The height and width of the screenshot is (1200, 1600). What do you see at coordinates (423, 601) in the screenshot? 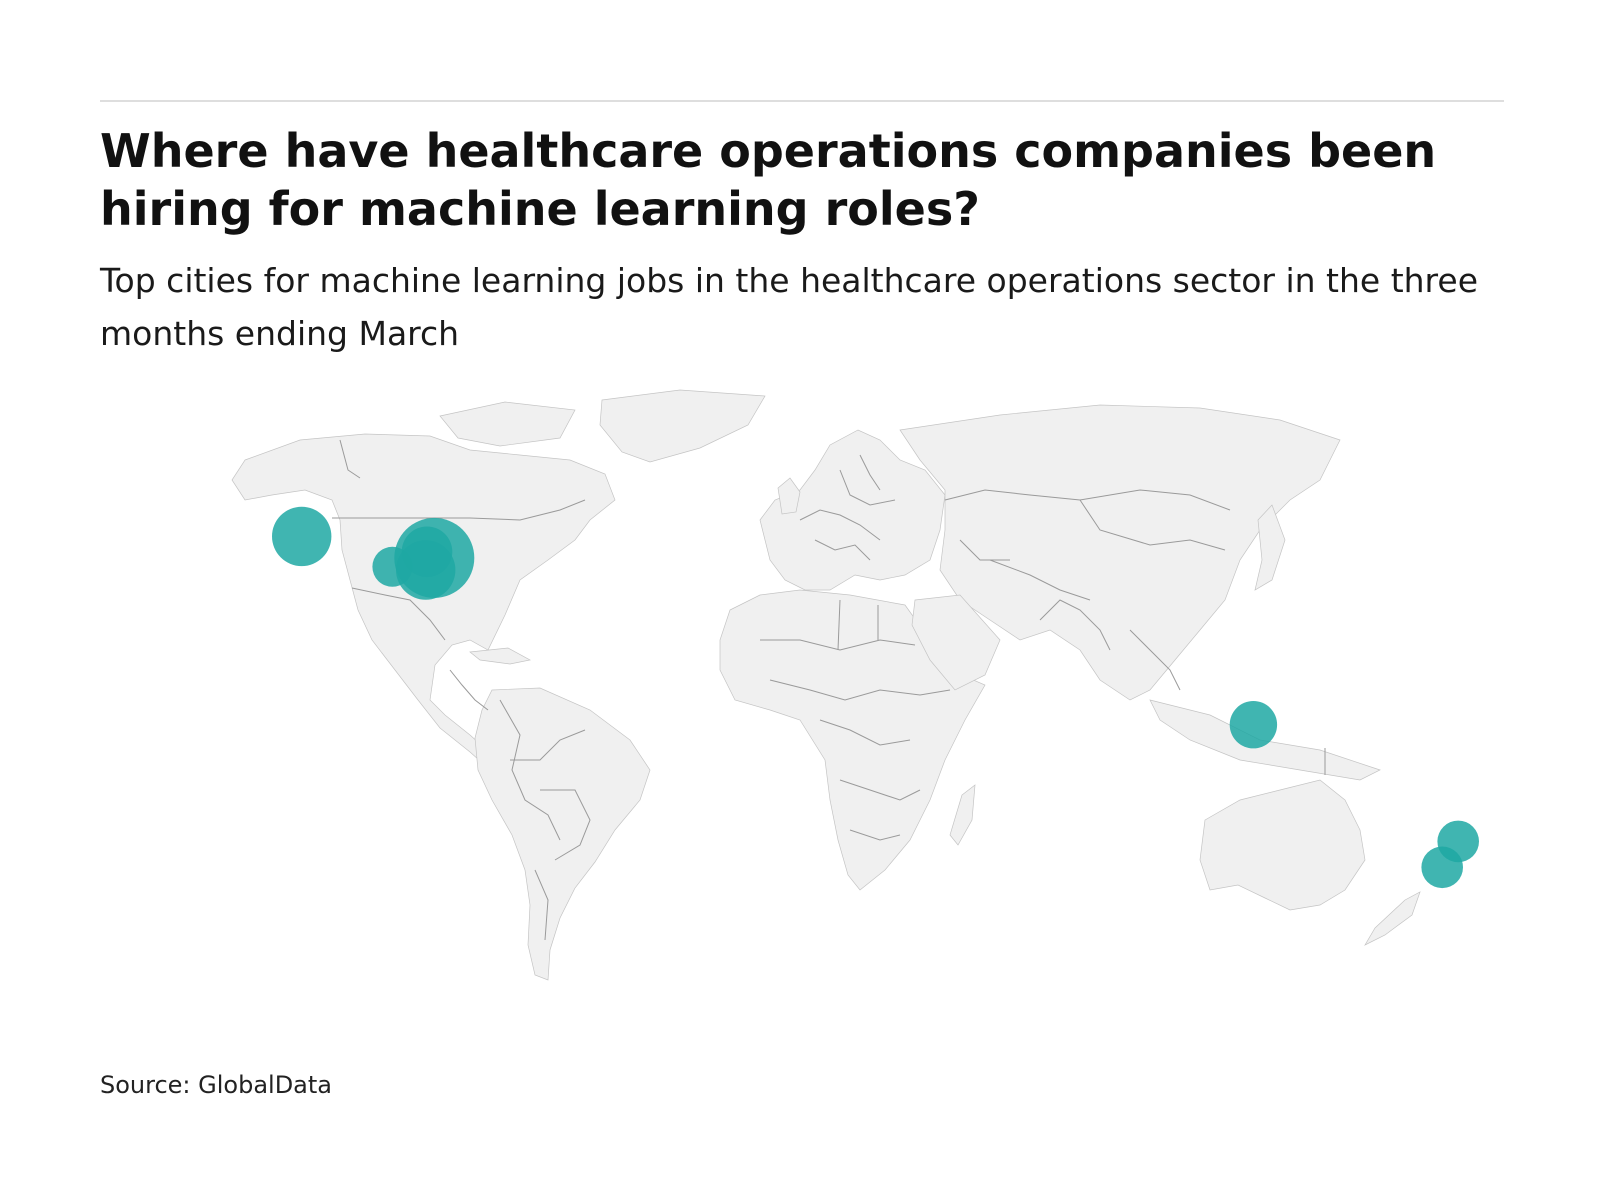
I see `north-america` at bounding box center [423, 601].